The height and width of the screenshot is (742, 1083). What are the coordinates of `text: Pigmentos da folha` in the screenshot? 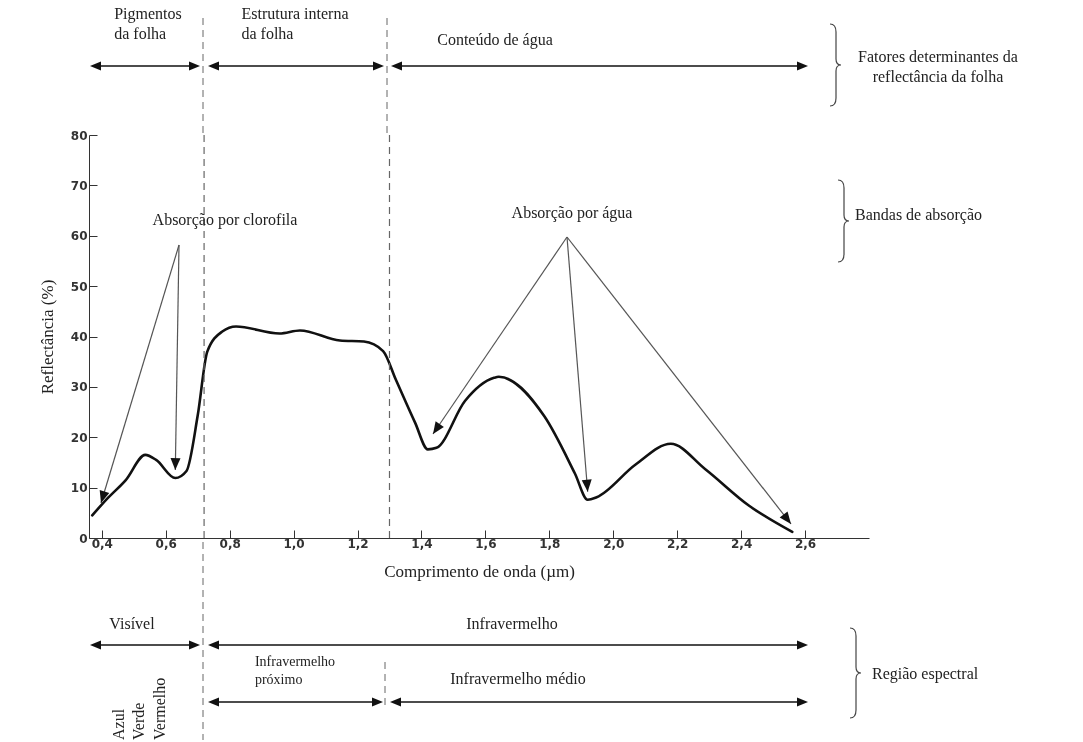 It's located at (148, 24).